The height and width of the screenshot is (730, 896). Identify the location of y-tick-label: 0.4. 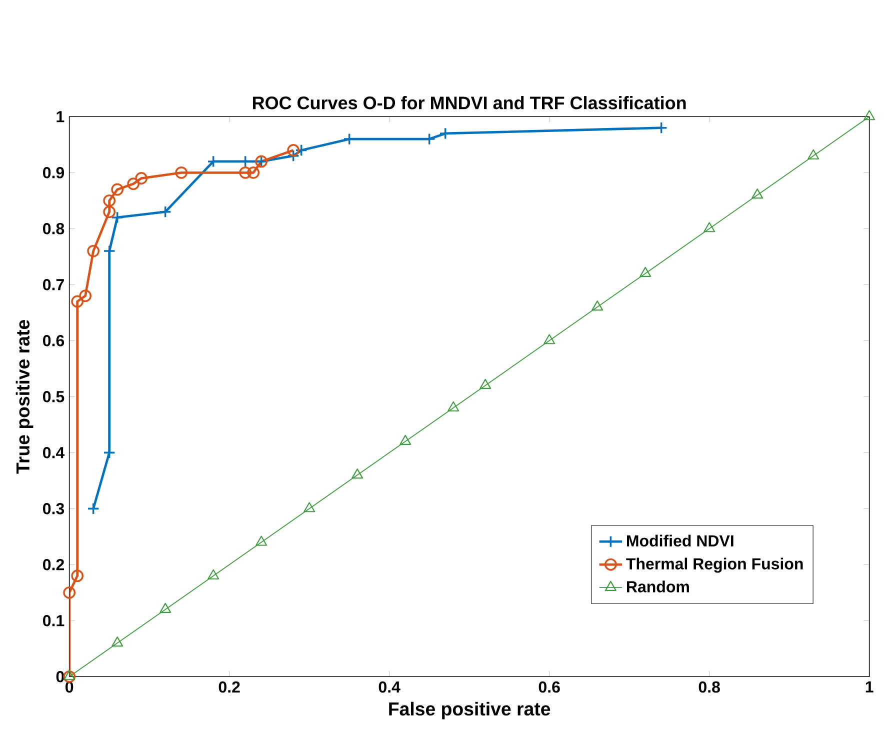
(54, 452).